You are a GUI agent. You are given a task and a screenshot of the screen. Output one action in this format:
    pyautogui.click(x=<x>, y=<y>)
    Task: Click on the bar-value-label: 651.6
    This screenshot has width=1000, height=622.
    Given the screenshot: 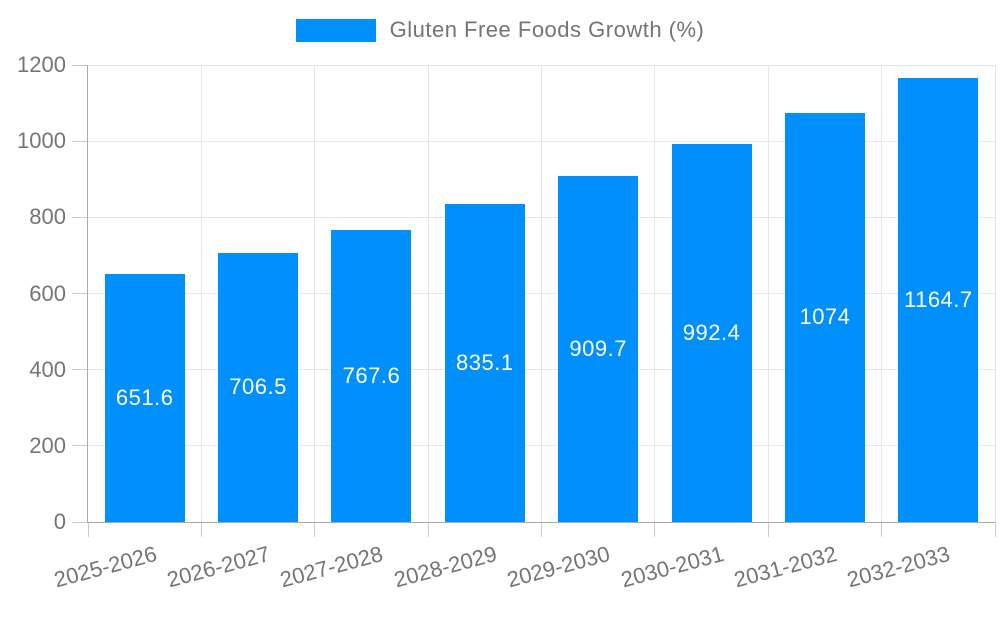 What is the action you would take?
    pyautogui.click(x=144, y=397)
    